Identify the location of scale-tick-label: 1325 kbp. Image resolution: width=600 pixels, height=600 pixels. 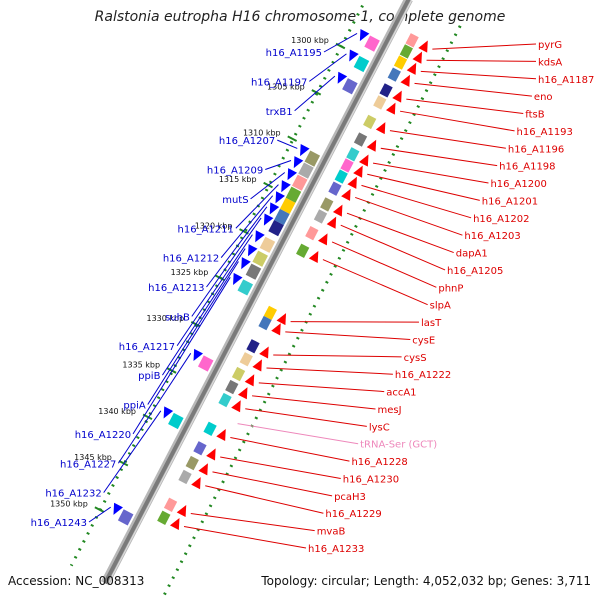
(190, 272).